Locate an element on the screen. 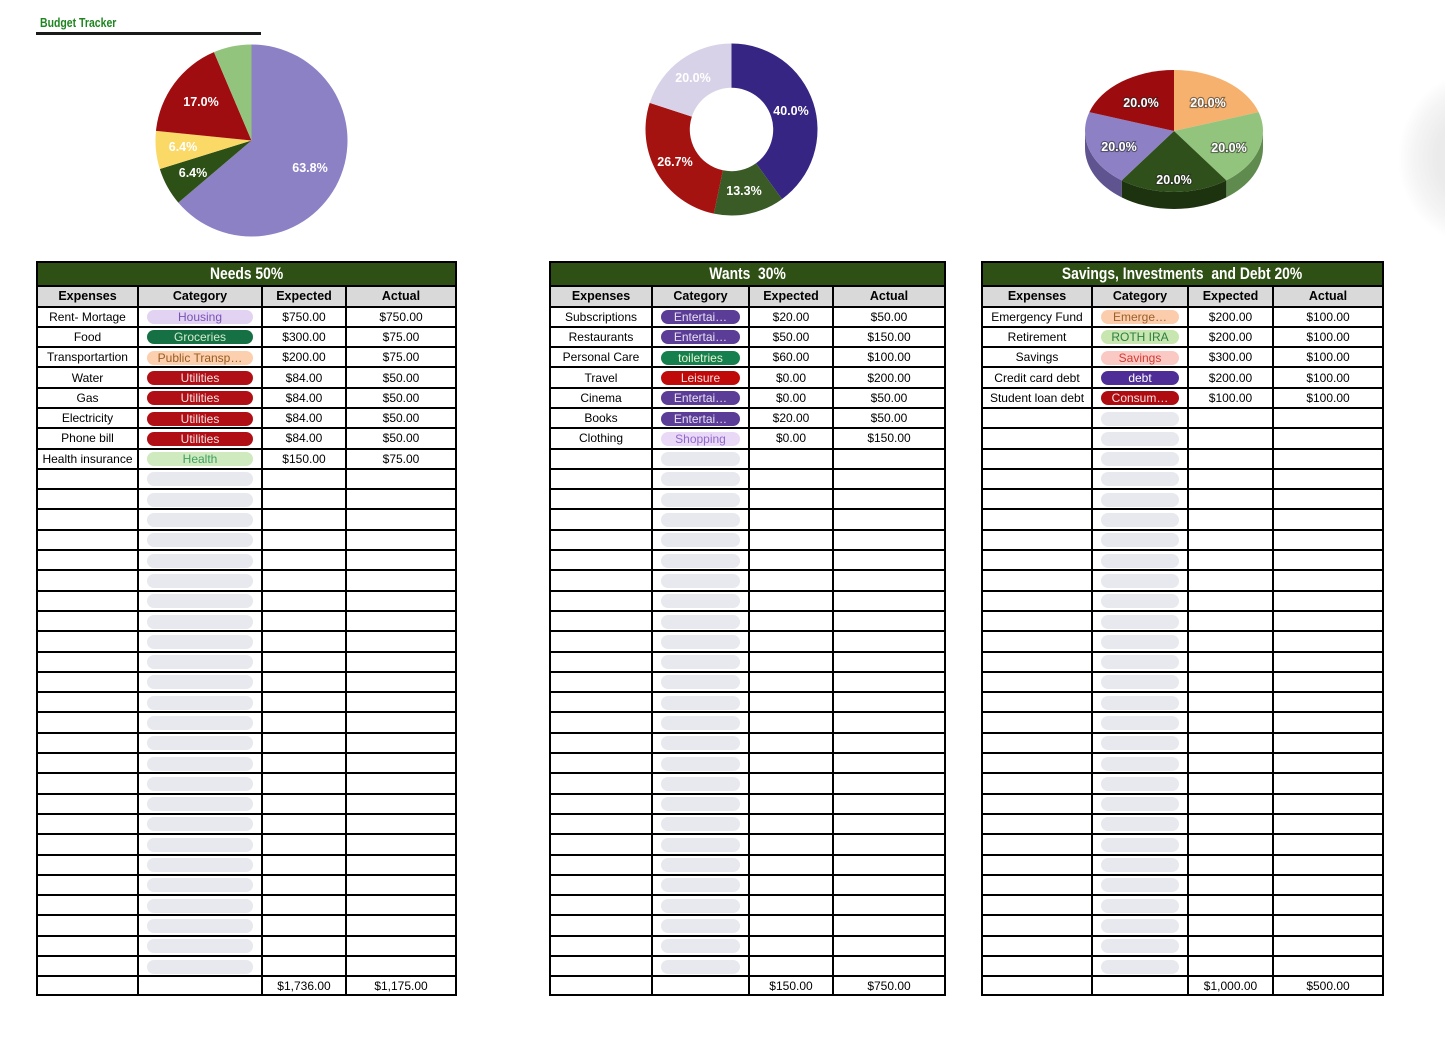 This screenshot has width=1445, height=1040. svg-text: 63.8% is located at coordinates (309, 168).